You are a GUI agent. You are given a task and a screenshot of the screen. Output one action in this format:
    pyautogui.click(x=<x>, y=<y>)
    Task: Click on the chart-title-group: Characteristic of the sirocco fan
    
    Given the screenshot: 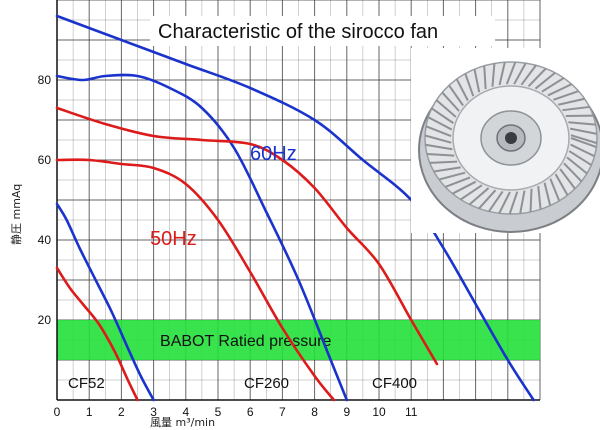 What is the action you would take?
    pyautogui.click(x=322, y=31)
    